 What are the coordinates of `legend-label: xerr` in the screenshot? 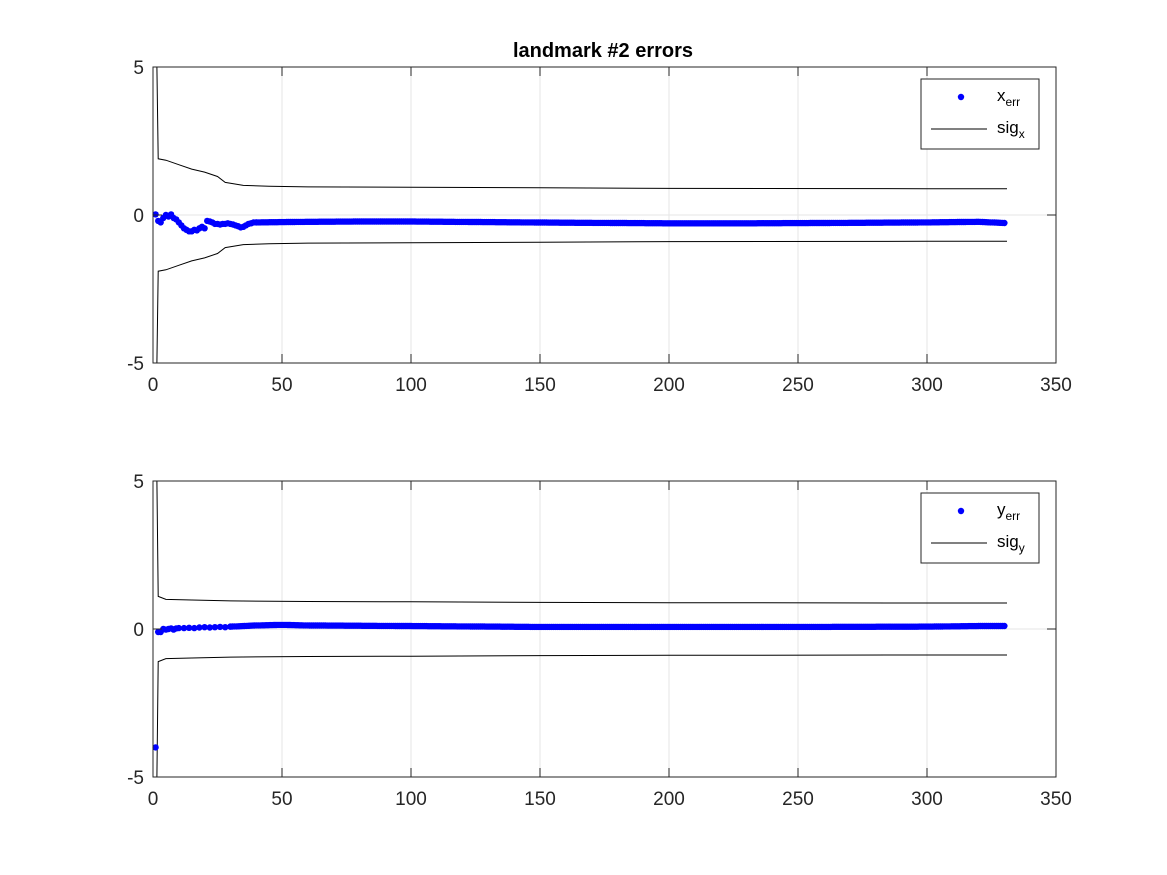 It's located at (1008, 97).